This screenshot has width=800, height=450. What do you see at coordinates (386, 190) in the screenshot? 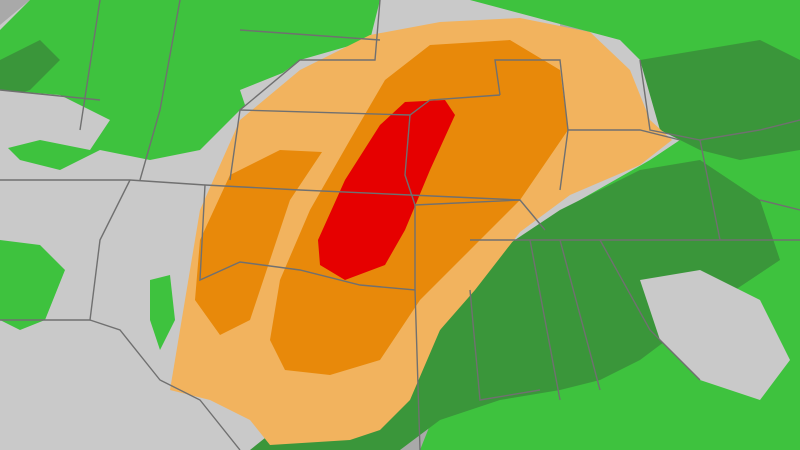
I see `risk-area-high` at bounding box center [386, 190].